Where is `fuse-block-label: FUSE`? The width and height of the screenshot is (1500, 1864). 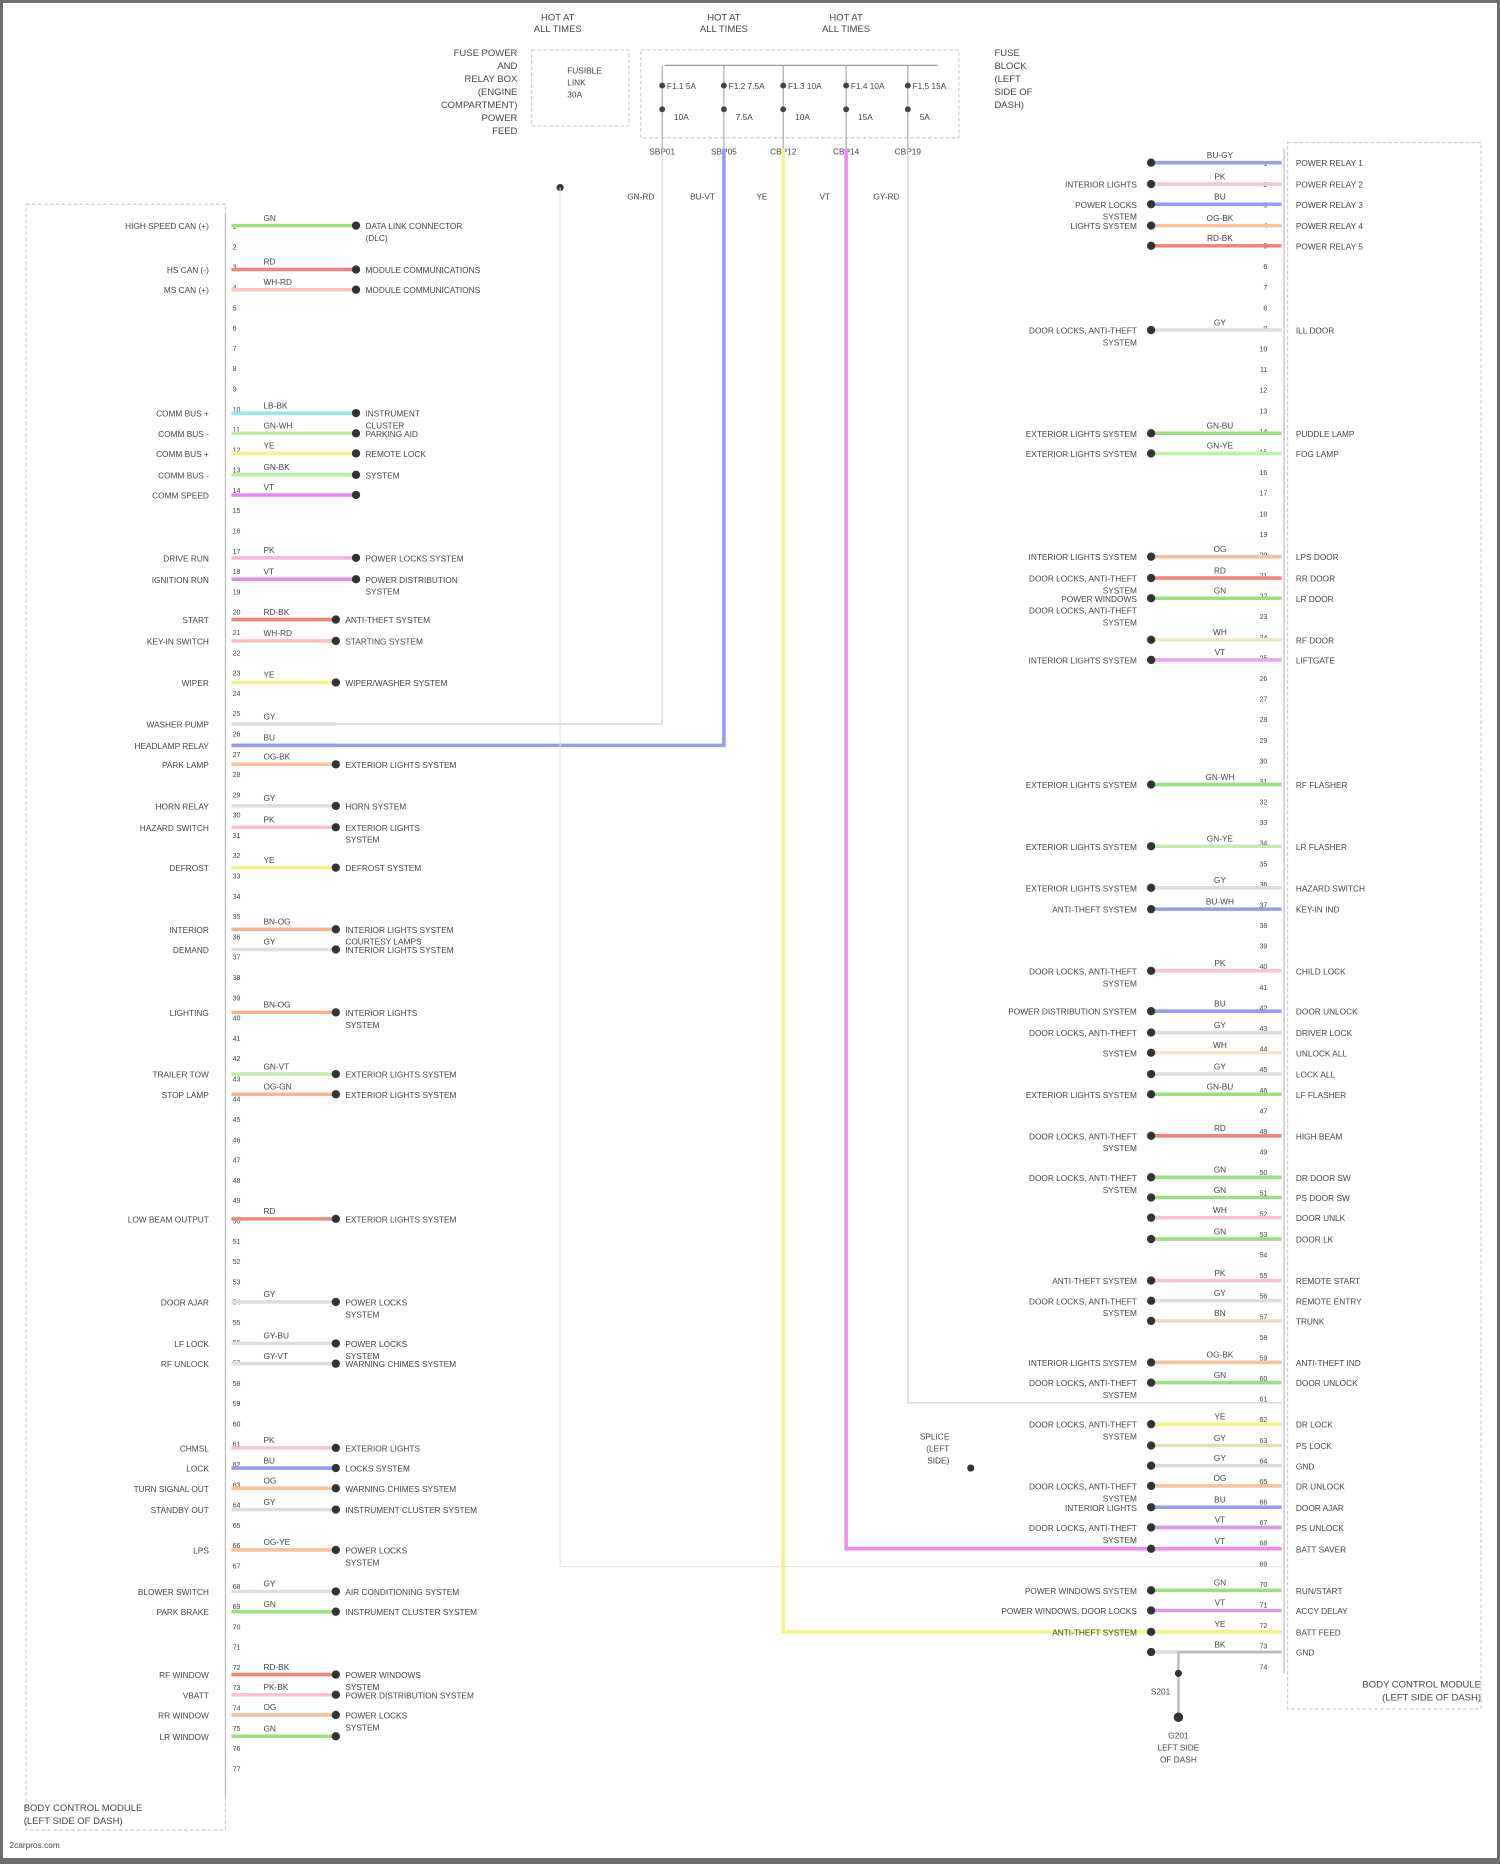
fuse-block-label: FUSE is located at coordinates (1006, 53).